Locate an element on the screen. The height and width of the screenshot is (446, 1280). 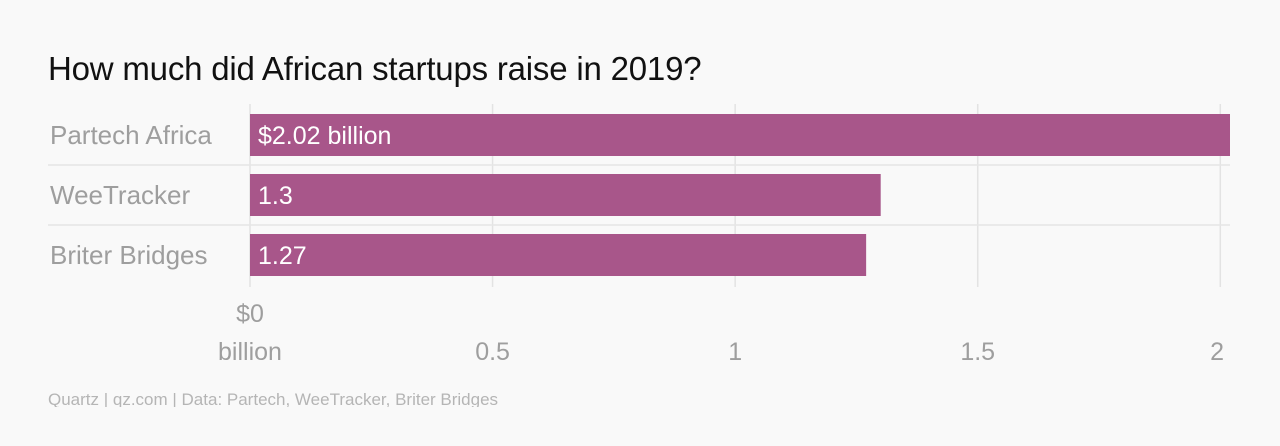
bar-value-label-2: 1.27 is located at coordinates (282, 256).